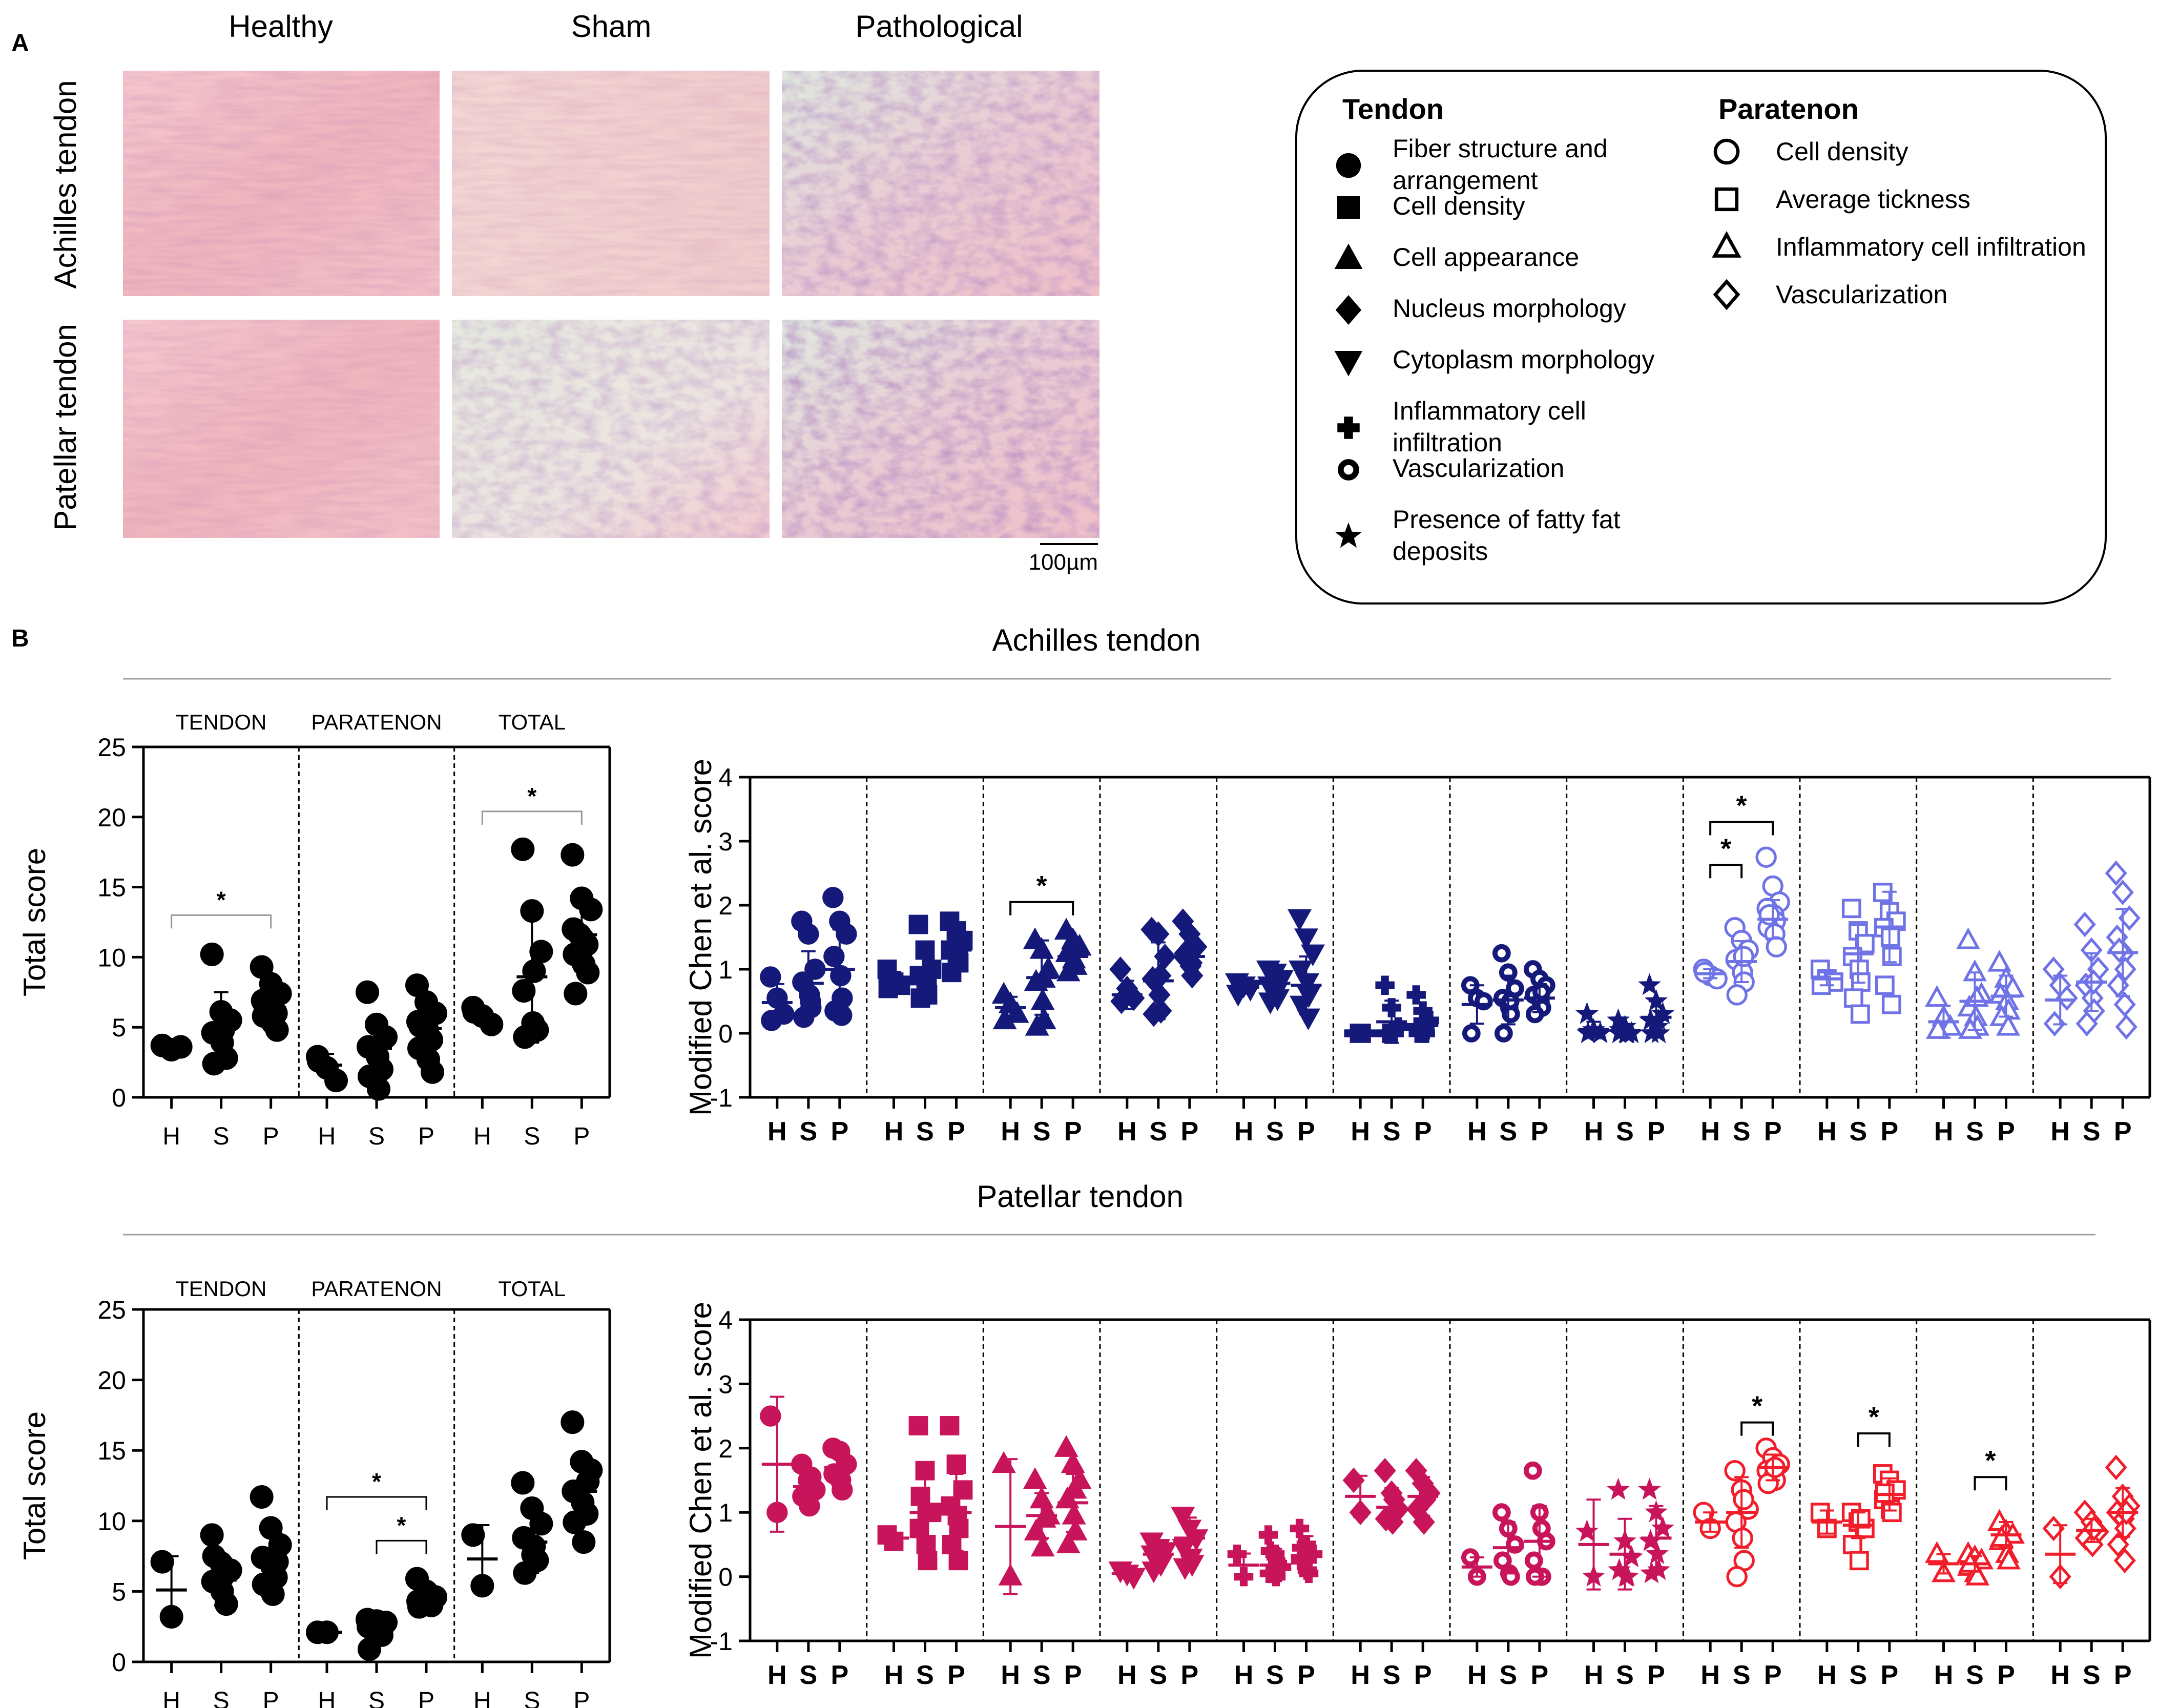  I want to click on y-tick-label: 0, so click(726, 1577).